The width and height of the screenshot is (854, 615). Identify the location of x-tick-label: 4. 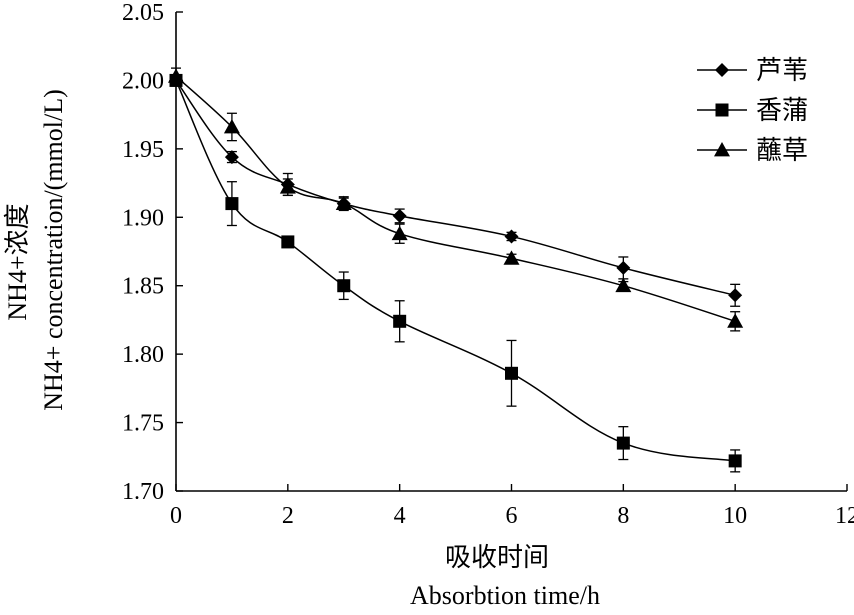
(400, 516).